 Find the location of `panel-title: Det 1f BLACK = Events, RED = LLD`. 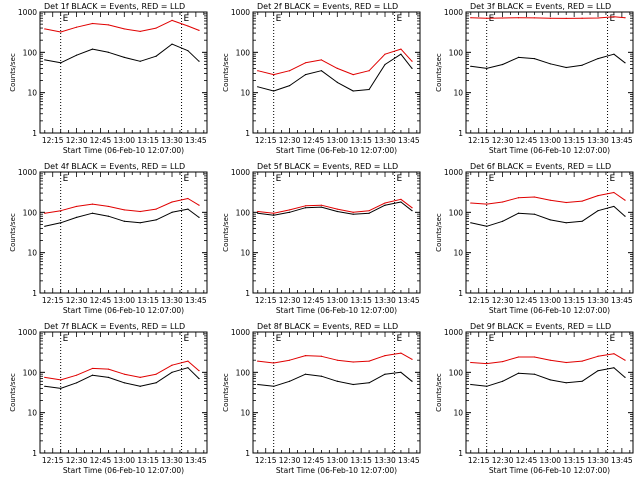

panel-title: Det 1f BLACK = Events, RED = LLD is located at coordinates (114, 6).